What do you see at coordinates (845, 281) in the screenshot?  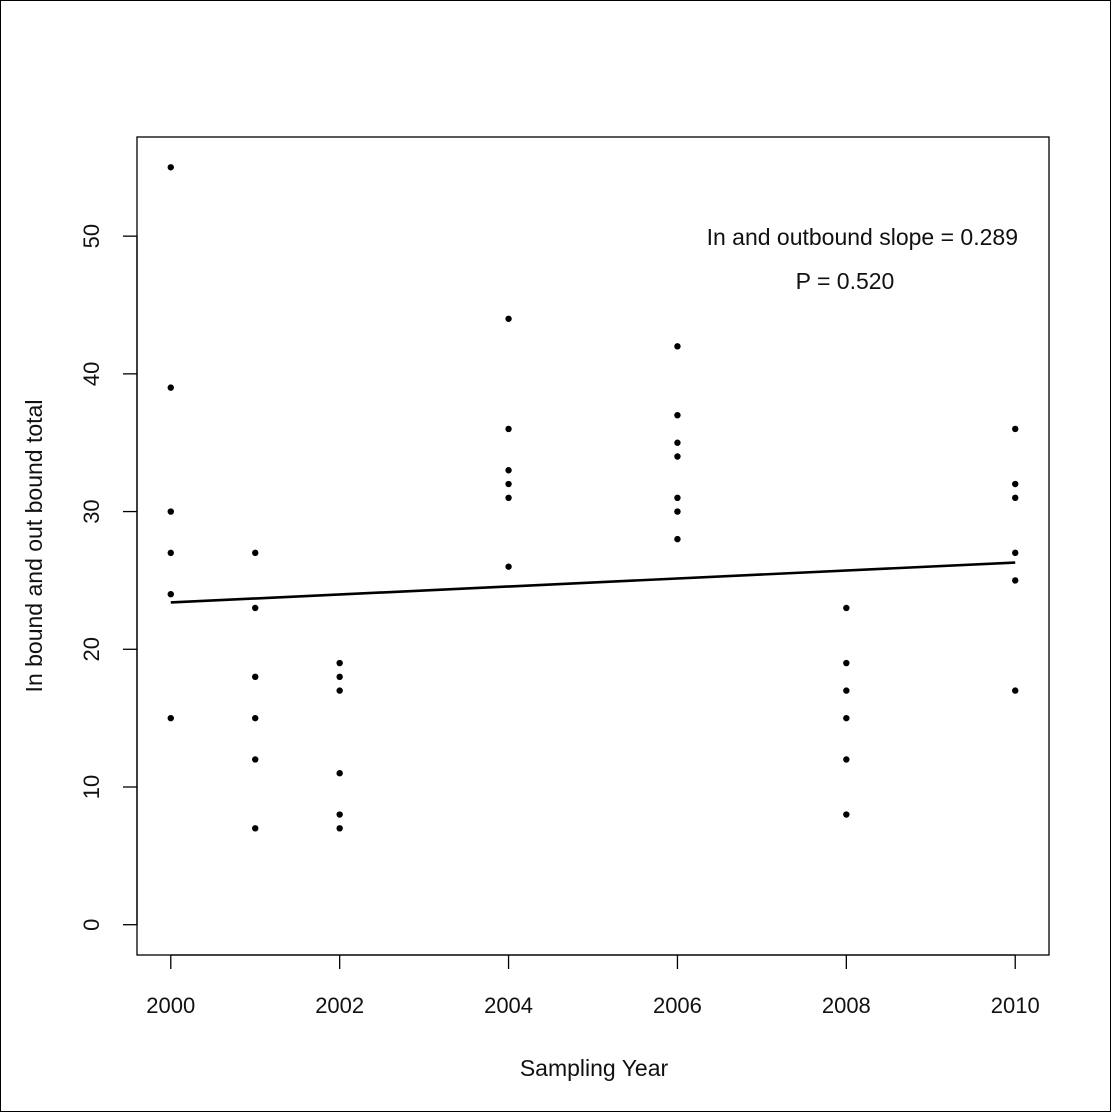 I see `annotation-p-value: P = 0.520` at bounding box center [845, 281].